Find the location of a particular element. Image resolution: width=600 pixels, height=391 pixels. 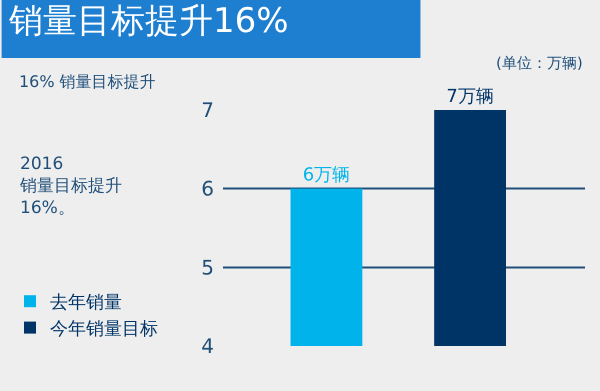

text: 2016 销量目标提升 16%。 is located at coordinates (70, 186).